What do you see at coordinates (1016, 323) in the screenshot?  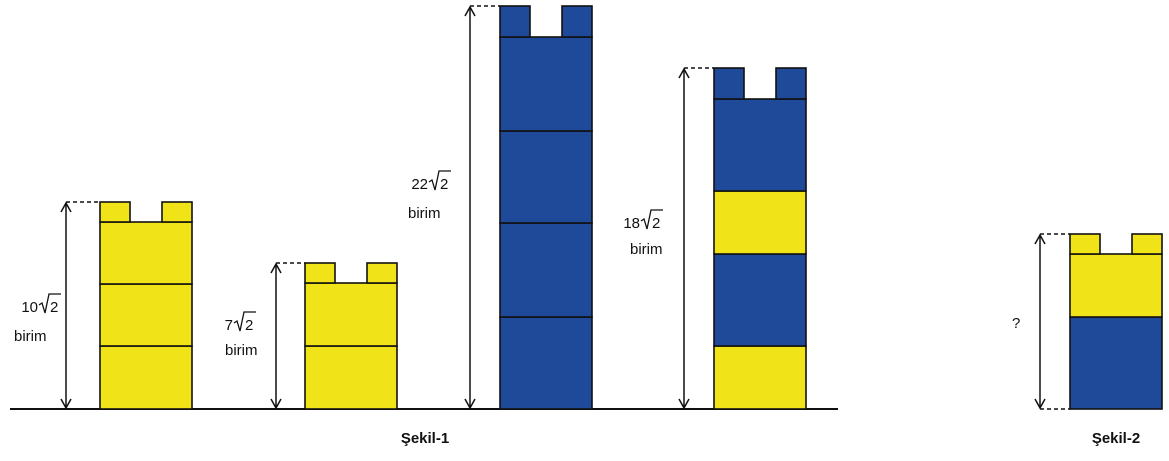 I see `unknown-height-label: ?` at bounding box center [1016, 323].